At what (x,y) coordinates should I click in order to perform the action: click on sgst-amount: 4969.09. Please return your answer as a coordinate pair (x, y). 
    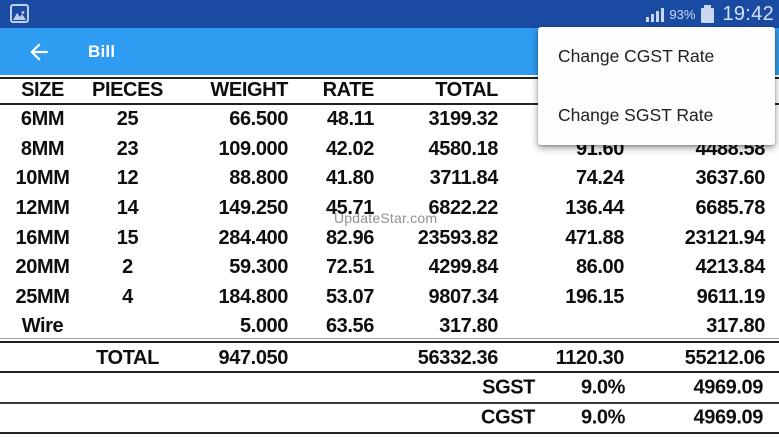
    Looking at the image, I should click on (728, 387).